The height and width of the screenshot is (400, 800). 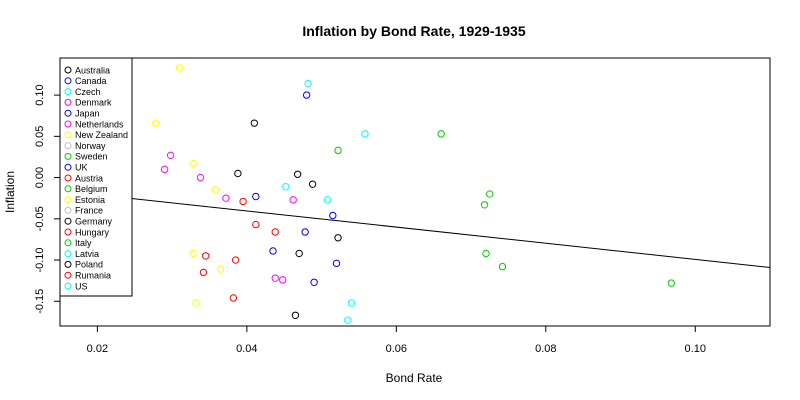 I want to click on legend-label: Germany, so click(x=94, y=222).